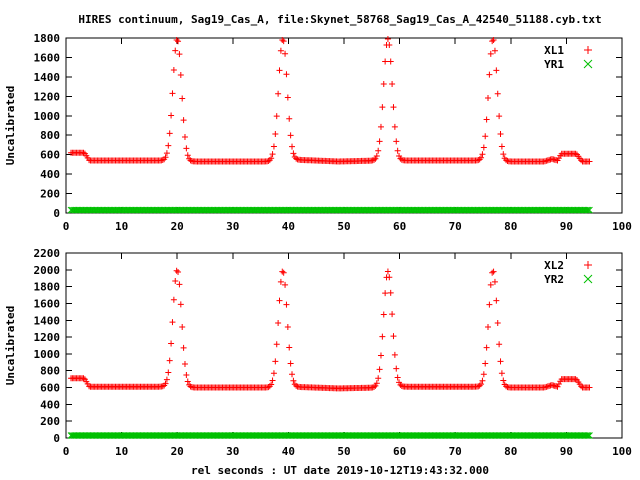 Image resolution: width=640 pixels, height=480 pixels. What do you see at coordinates (47, 354) in the screenshot?
I see `y-tick-label: 1000` at bounding box center [47, 354].